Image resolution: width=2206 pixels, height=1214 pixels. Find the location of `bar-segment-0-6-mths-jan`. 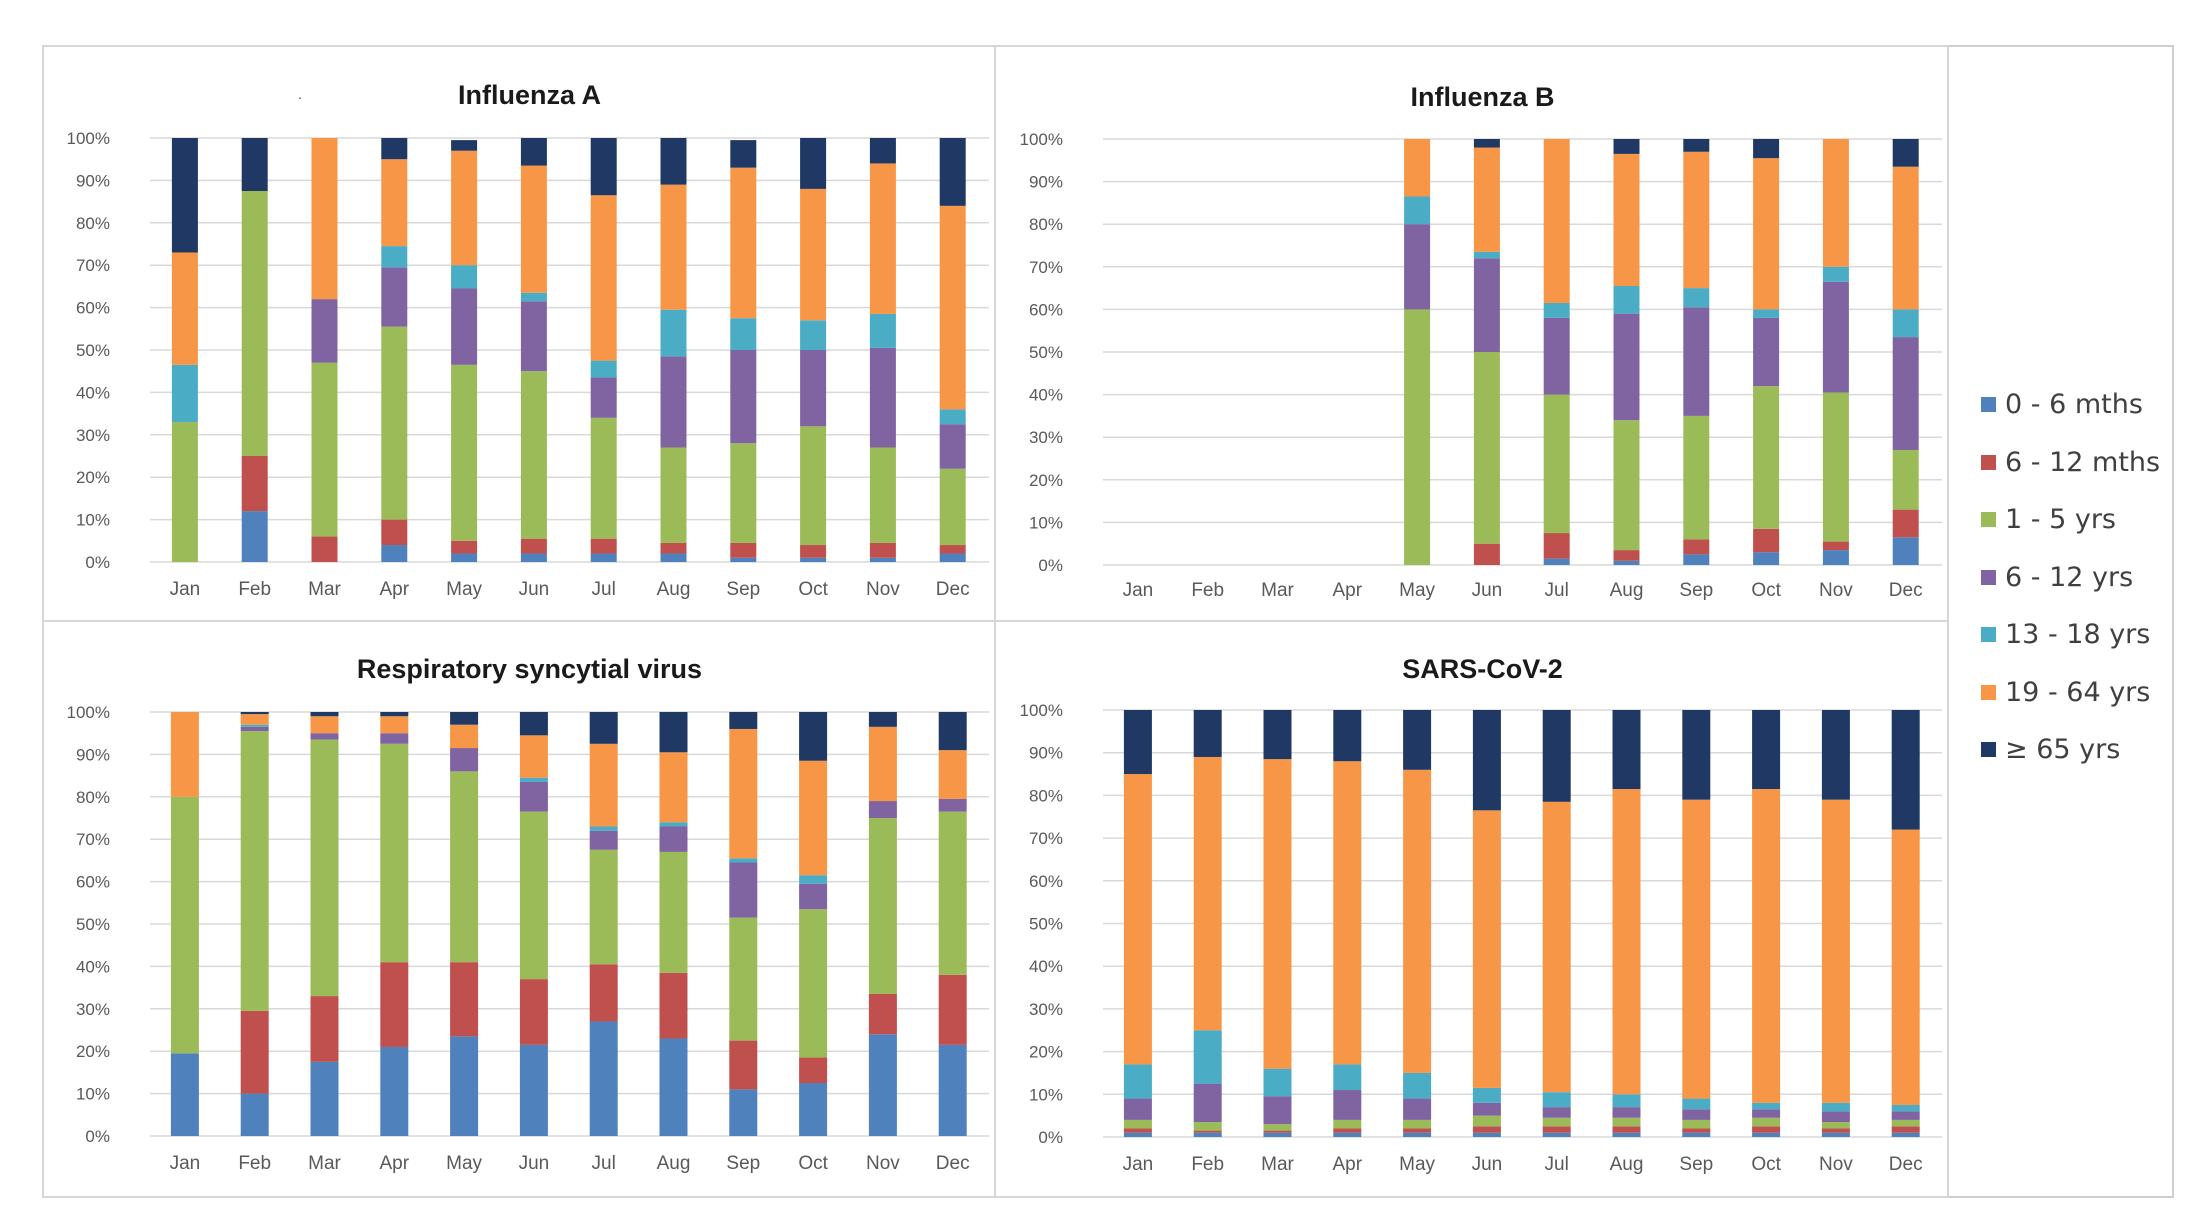

bar-segment-0-6-mths-jan is located at coordinates (1137, 1134).